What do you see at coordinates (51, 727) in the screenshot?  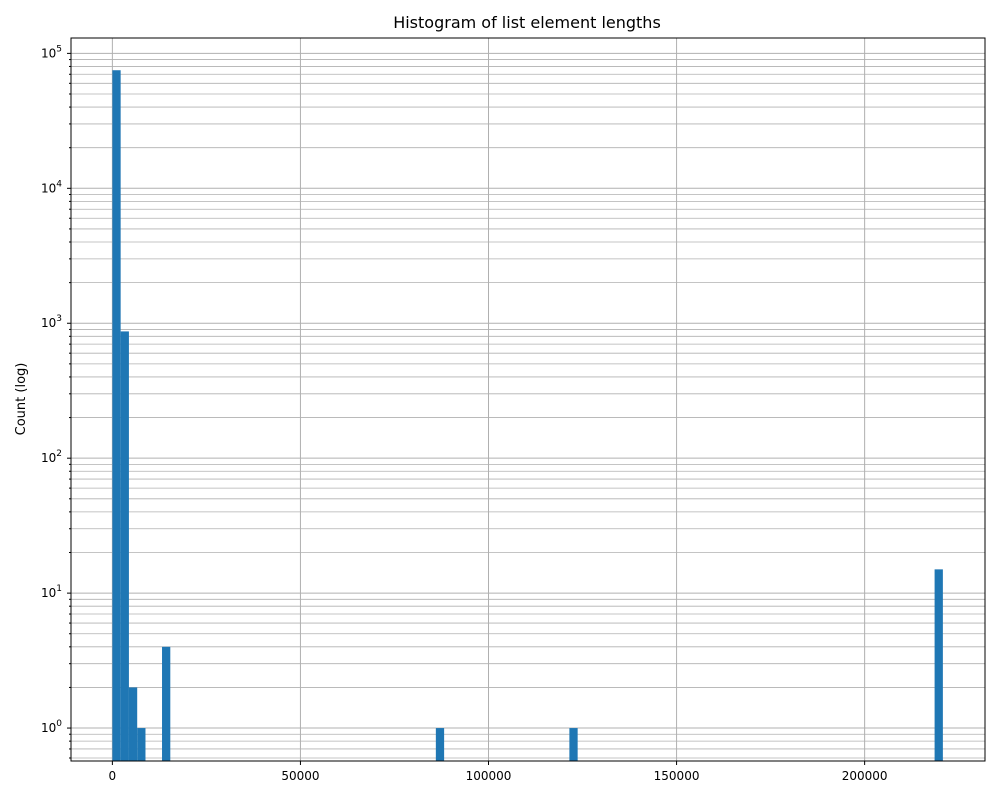 I see `y-tick-label: 10⁰` at bounding box center [51, 727].